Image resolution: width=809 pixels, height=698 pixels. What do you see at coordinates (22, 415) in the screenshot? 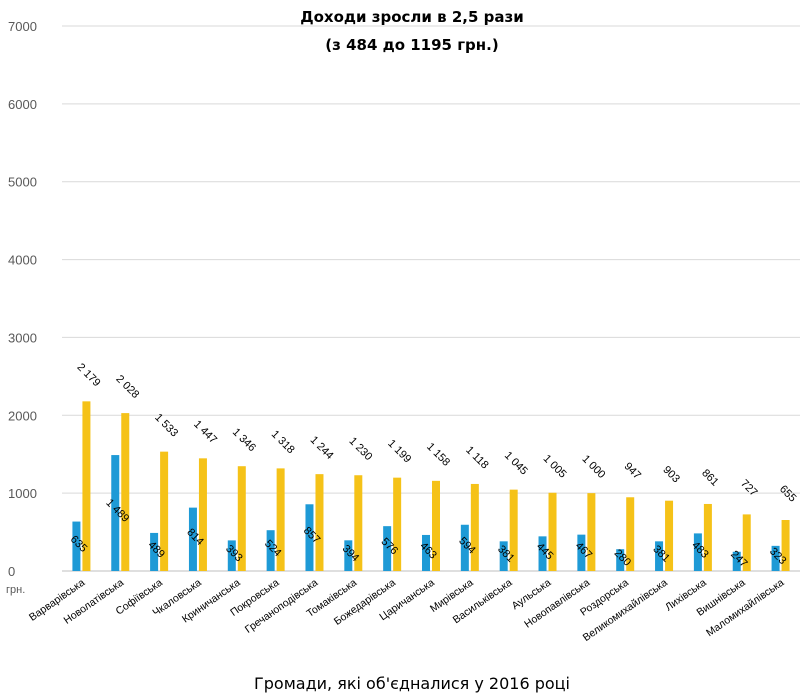
I see `y-tick-label: 2000` at bounding box center [22, 415].